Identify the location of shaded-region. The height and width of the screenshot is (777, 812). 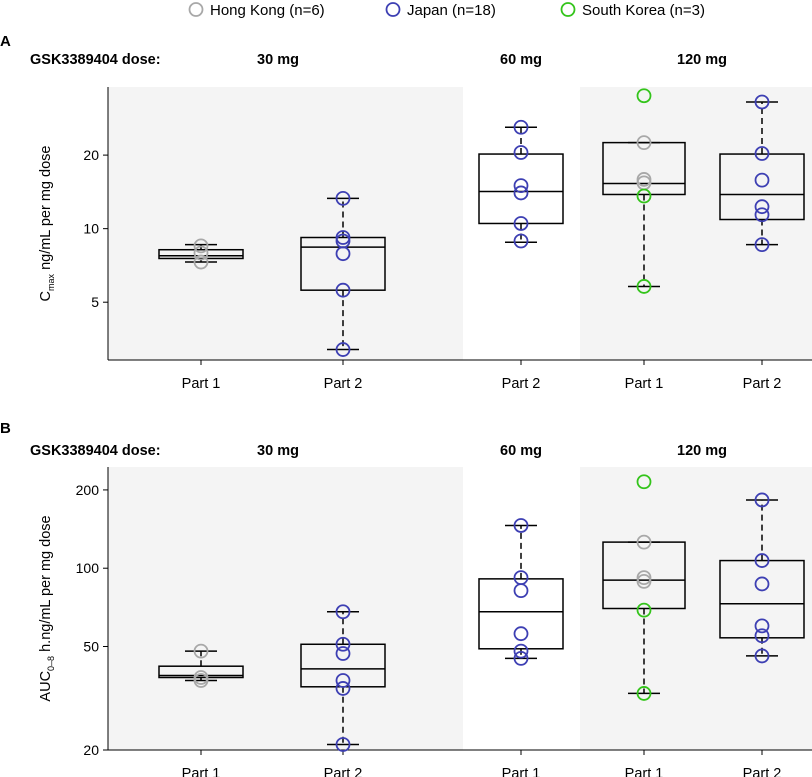
(696, 223).